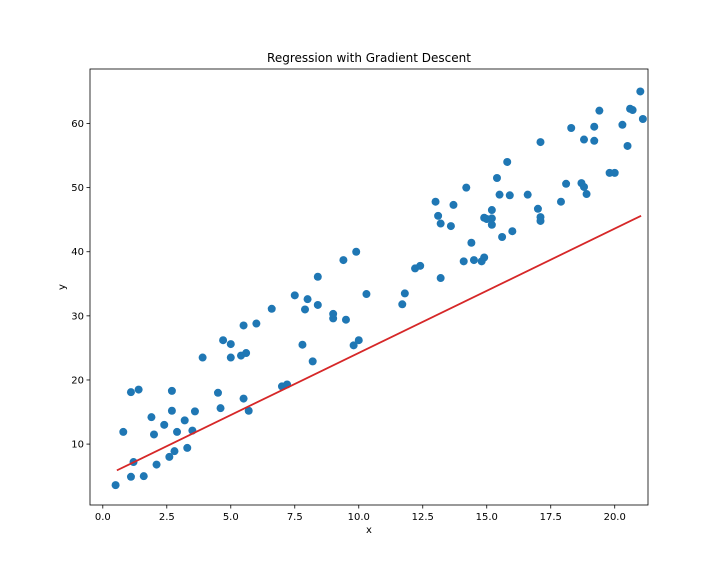  What do you see at coordinates (295, 517) in the screenshot?
I see `x-tick-label: 7.5` at bounding box center [295, 517].